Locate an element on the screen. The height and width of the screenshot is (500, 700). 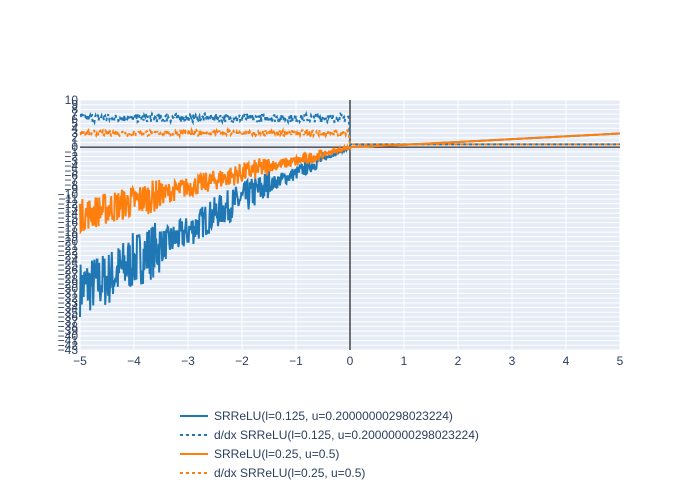
y-tick-label: −14 is located at coordinates (68, 213).